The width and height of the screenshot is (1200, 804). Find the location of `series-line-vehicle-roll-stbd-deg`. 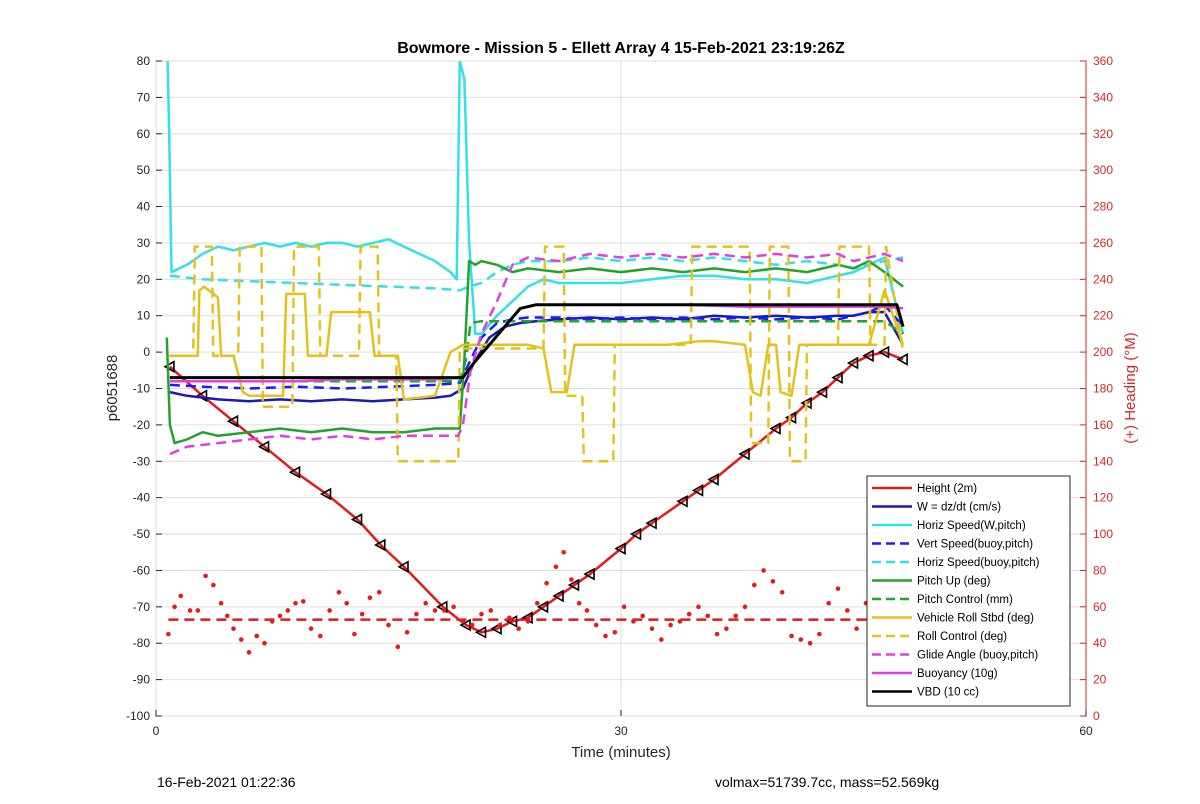

series-line-vehicle-roll-stbd-deg is located at coordinates (536, 343).